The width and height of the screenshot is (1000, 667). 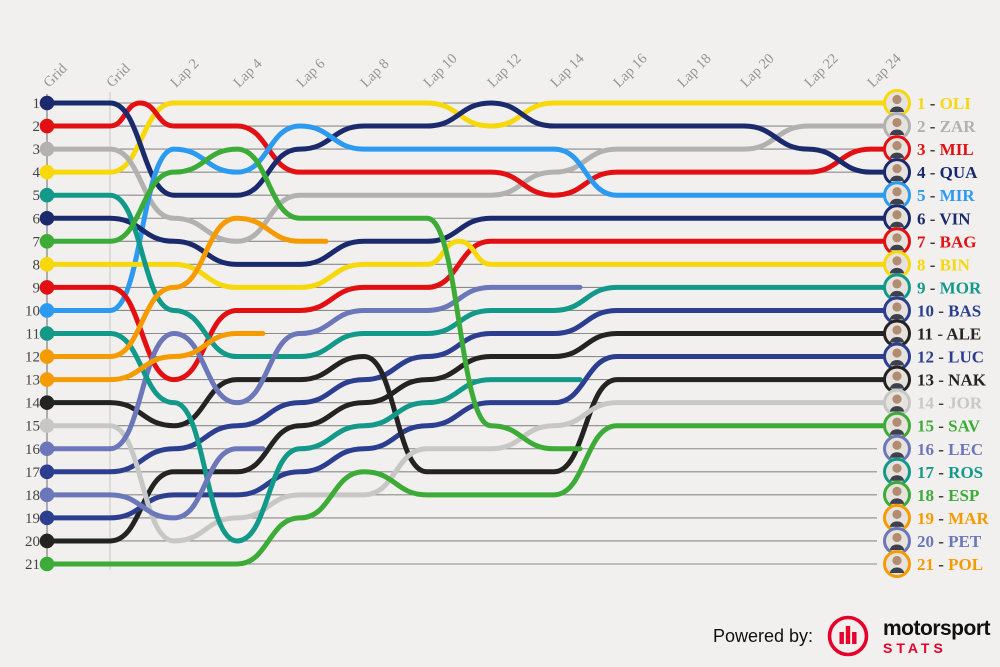 I want to click on rider-line-OLI, so click(x=466, y=137).